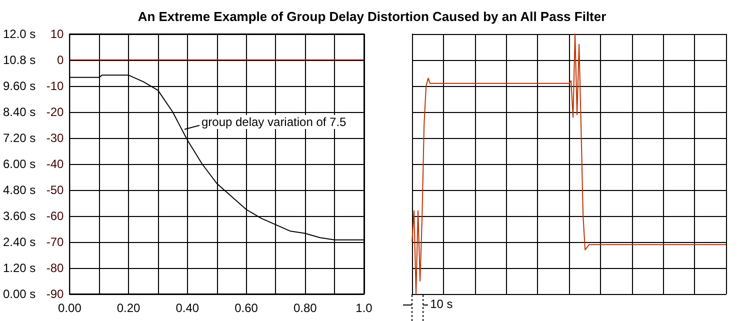 The image size is (744, 321). I want to click on y-tick-label: 7.20 s, so click(19, 138).